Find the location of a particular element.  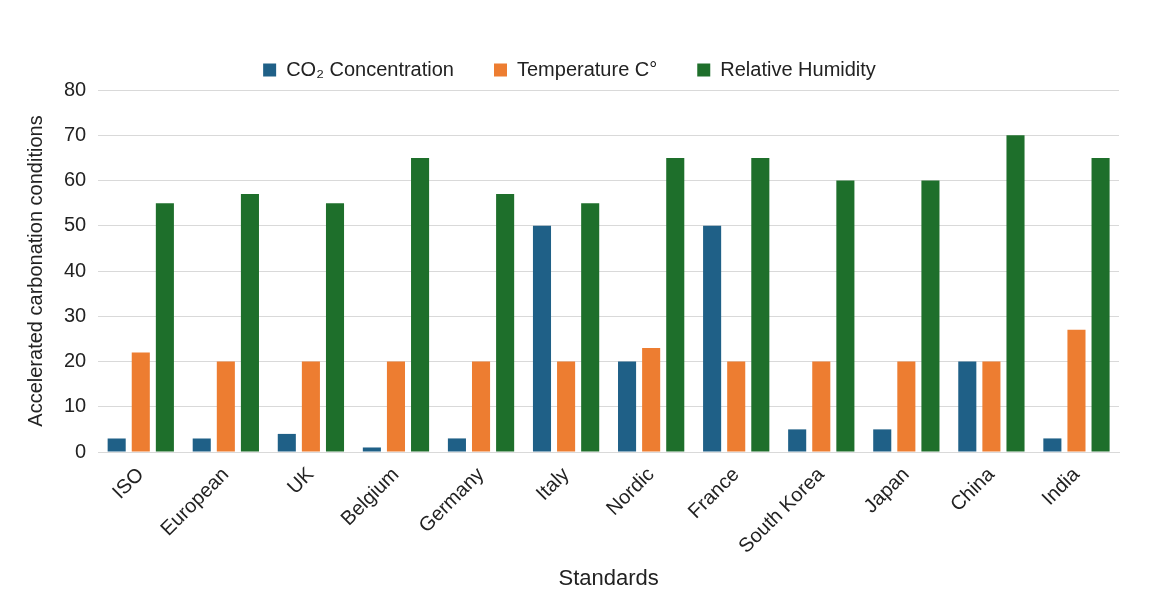

legend-label: Relative Humidity is located at coordinates (798, 68).